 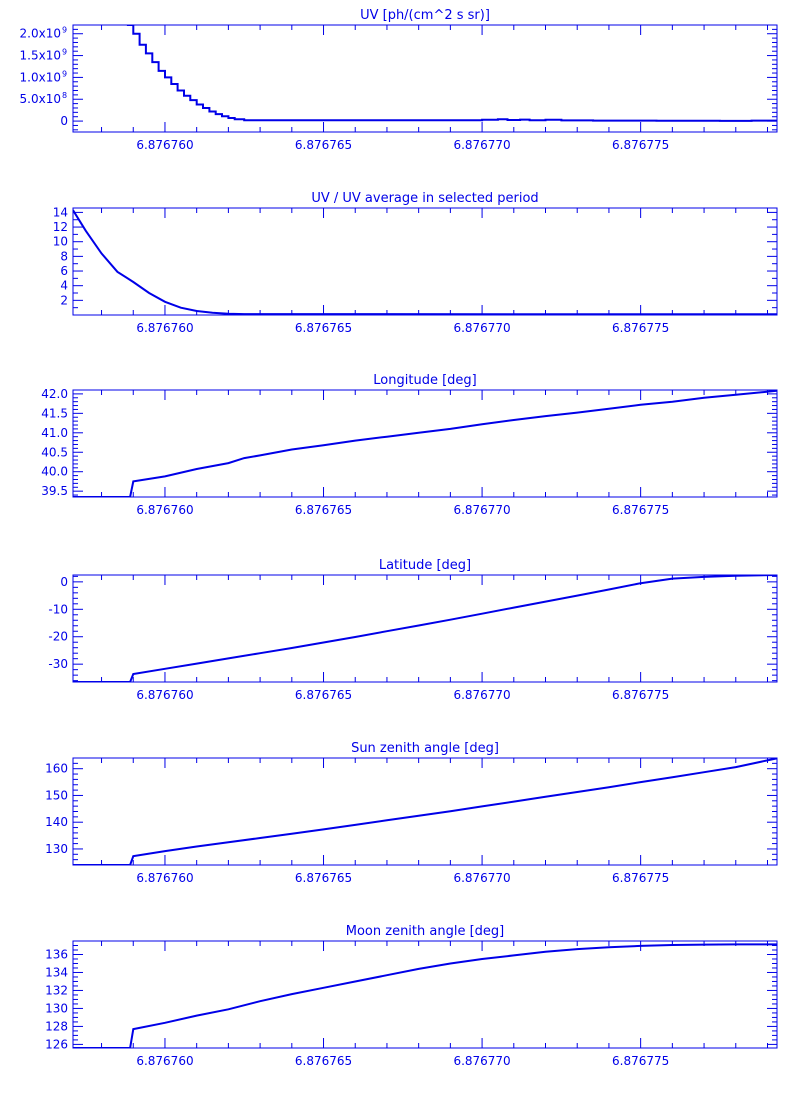 What do you see at coordinates (54, 413) in the screenshot?
I see `y-tick-label: 41.5` at bounding box center [54, 413].